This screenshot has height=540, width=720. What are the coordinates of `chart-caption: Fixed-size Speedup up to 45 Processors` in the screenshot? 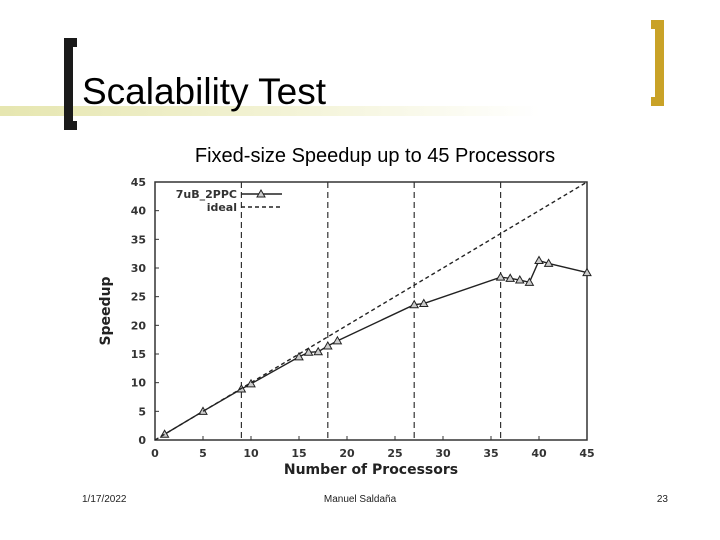 It's located at (375, 156).